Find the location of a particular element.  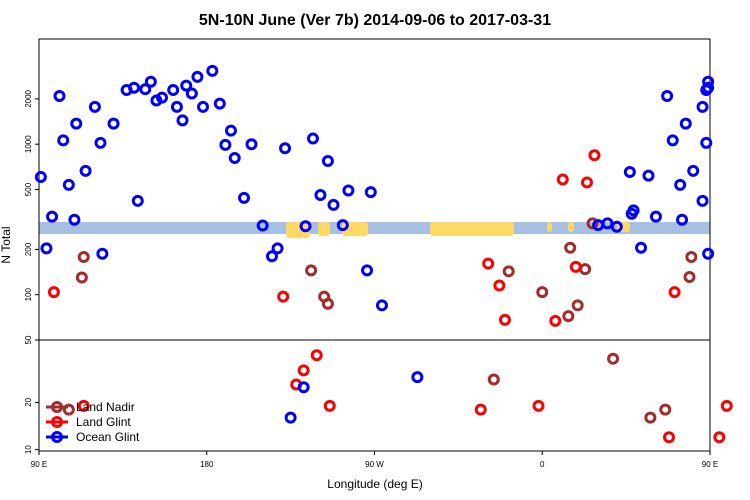

y-tick-label: 2000 is located at coordinates (28, 98).